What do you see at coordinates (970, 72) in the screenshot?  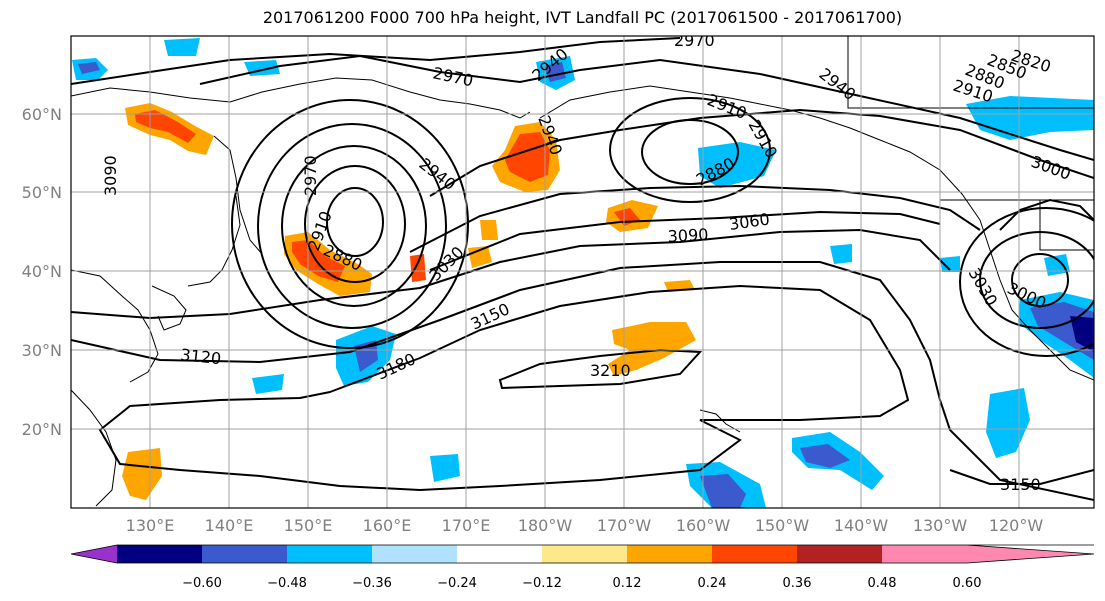 I see `canada-border` at bounding box center [970, 72].